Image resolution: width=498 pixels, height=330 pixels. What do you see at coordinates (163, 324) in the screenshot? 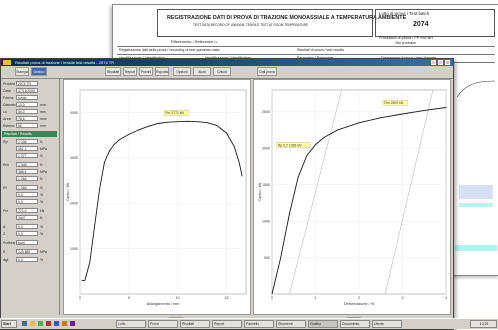
I see `taskbar-item: Prove` at bounding box center [163, 324].